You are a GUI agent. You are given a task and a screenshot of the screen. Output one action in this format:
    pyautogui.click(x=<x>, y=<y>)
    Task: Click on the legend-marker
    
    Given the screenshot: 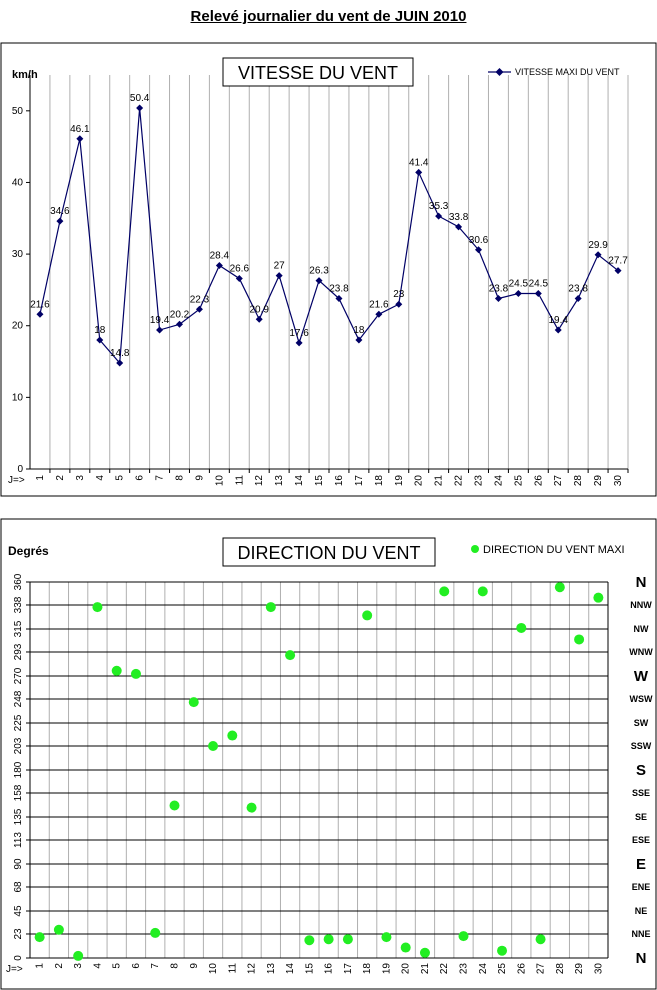 What is the action you would take?
    pyautogui.click(x=475, y=549)
    